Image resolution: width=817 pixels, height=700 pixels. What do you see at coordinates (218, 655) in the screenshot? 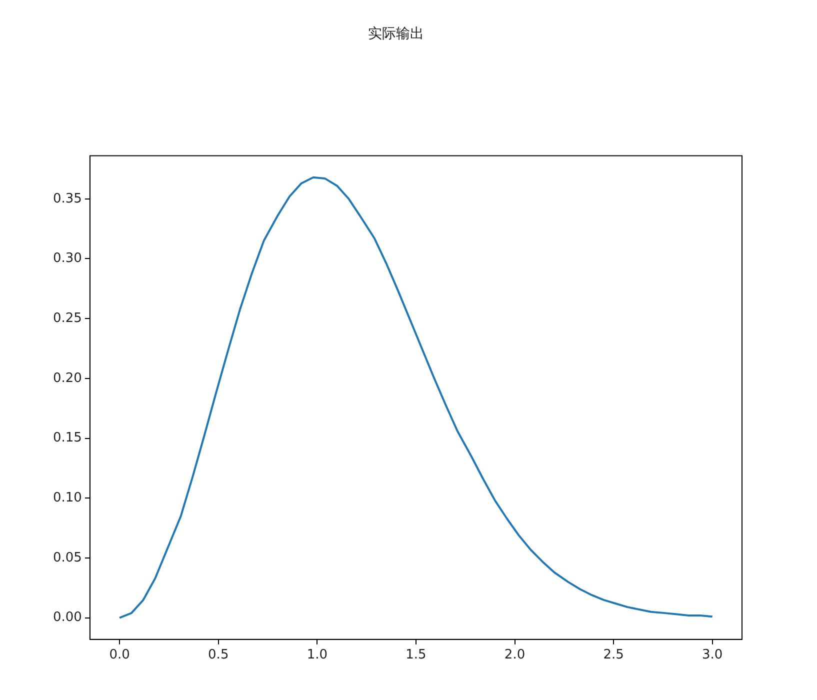
I see `x-tick-label: 0.5` at bounding box center [218, 655].